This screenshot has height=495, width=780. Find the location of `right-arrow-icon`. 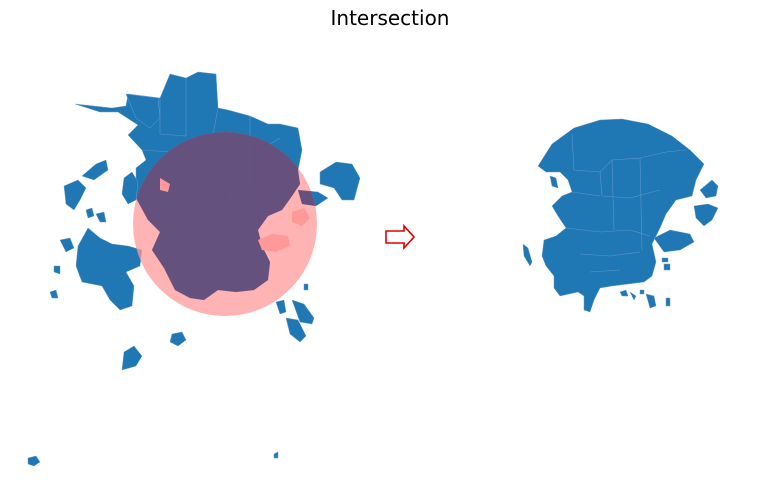

right-arrow-icon is located at coordinates (400, 237).